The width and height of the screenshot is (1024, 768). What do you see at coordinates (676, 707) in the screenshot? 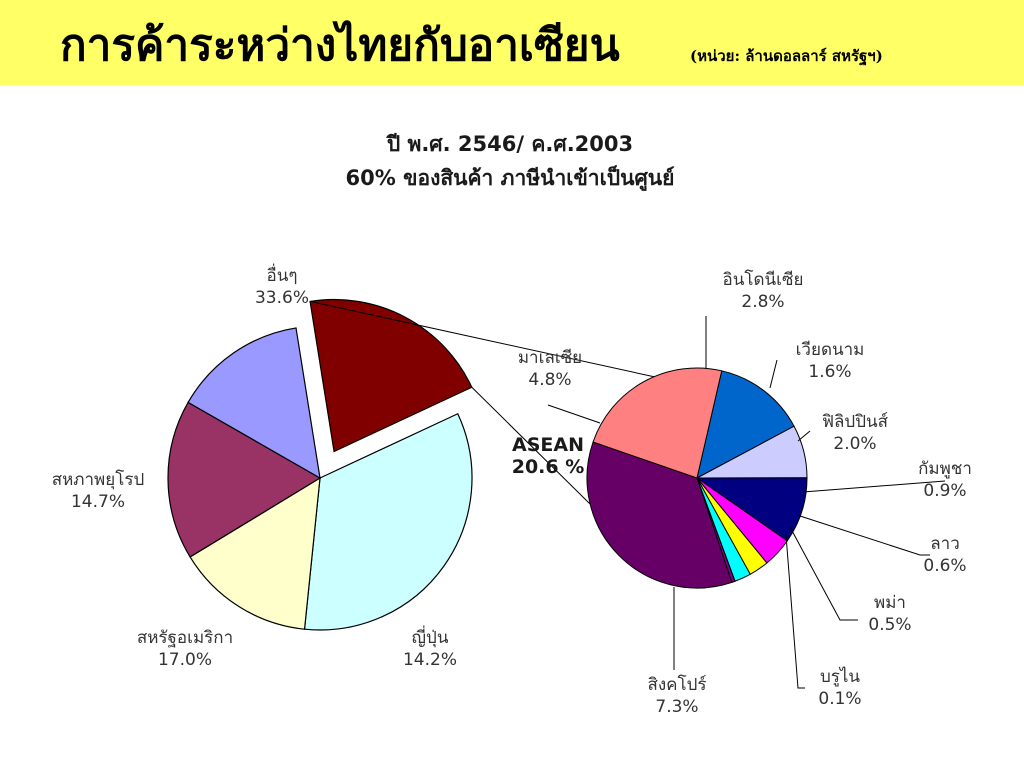
I see `asean-slice-7-value: 7.3%` at bounding box center [676, 707].